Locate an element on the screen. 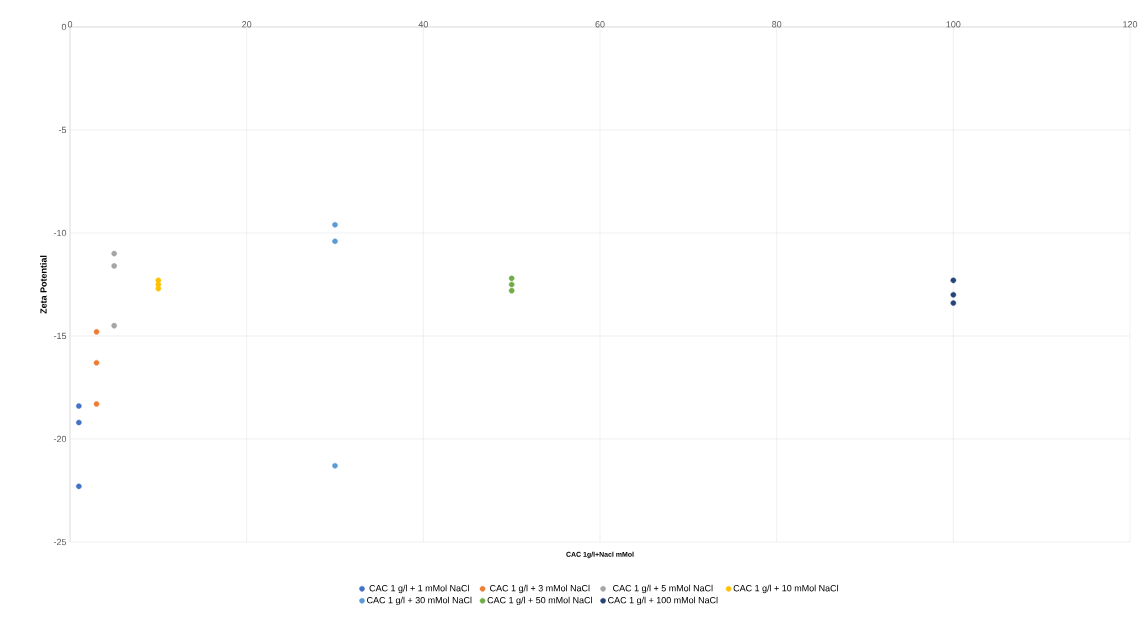  x-tick-label: 120 is located at coordinates (1130, 24).